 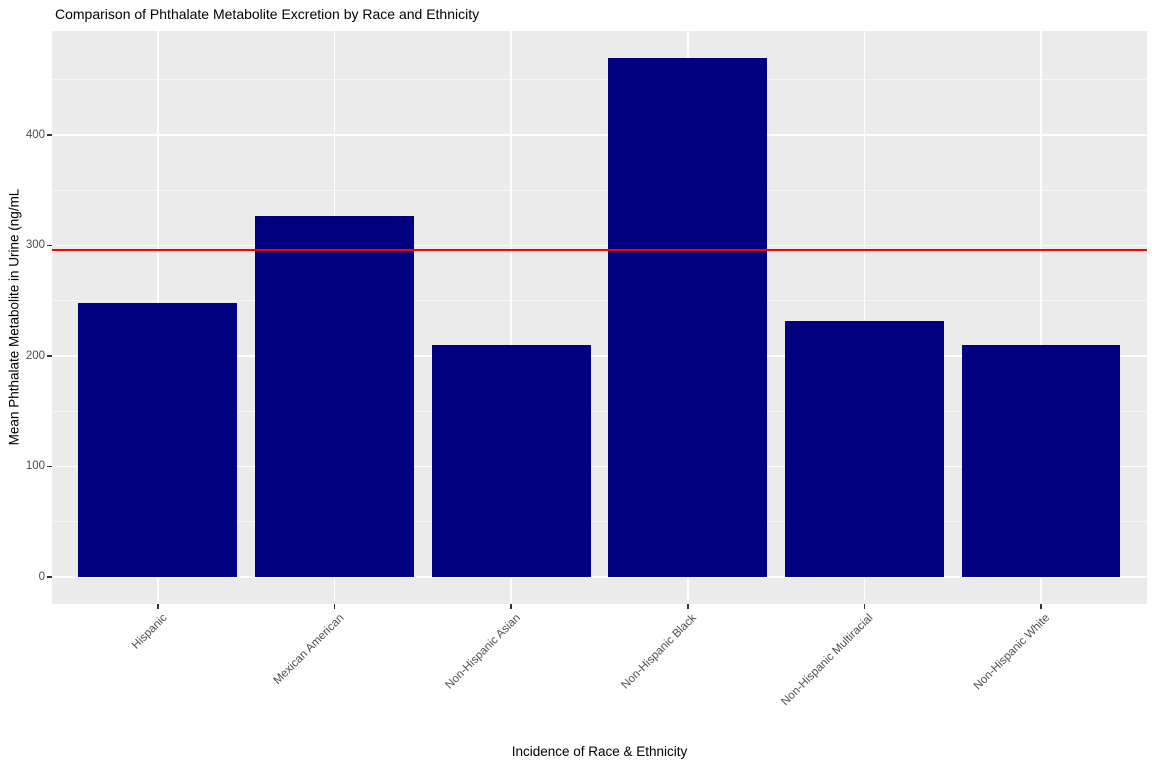 What do you see at coordinates (149, 632) in the screenshot?
I see `x-tick-label-text: Hispanic` at bounding box center [149, 632].